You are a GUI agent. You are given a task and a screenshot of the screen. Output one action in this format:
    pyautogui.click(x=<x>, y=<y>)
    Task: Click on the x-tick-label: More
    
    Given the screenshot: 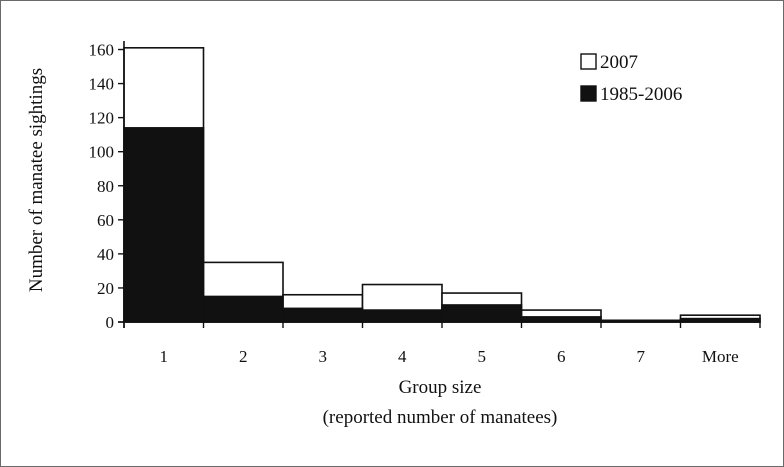 What is the action you would take?
    pyautogui.click(x=720, y=356)
    